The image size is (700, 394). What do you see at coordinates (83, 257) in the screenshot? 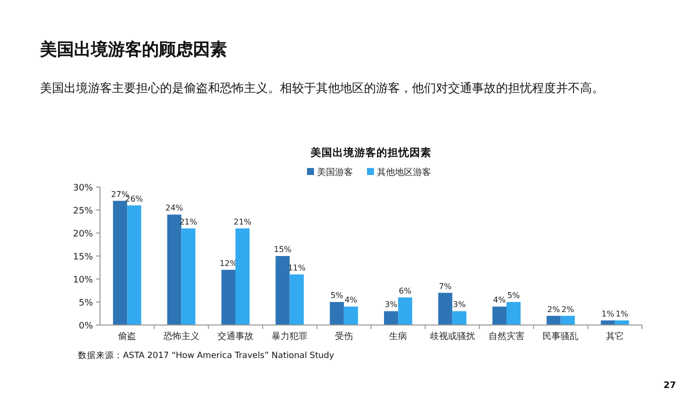
I see `y-tick-label: 15%` at bounding box center [83, 257].